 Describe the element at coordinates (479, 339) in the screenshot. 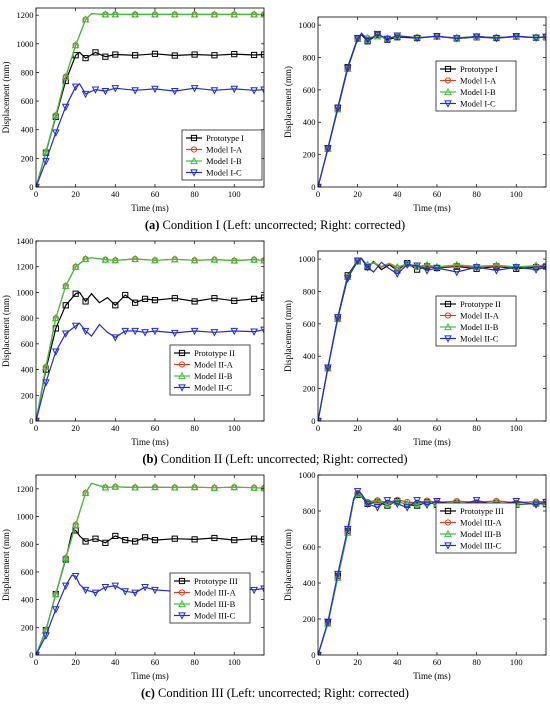

I see `legend-label: Model II-C` at that location.